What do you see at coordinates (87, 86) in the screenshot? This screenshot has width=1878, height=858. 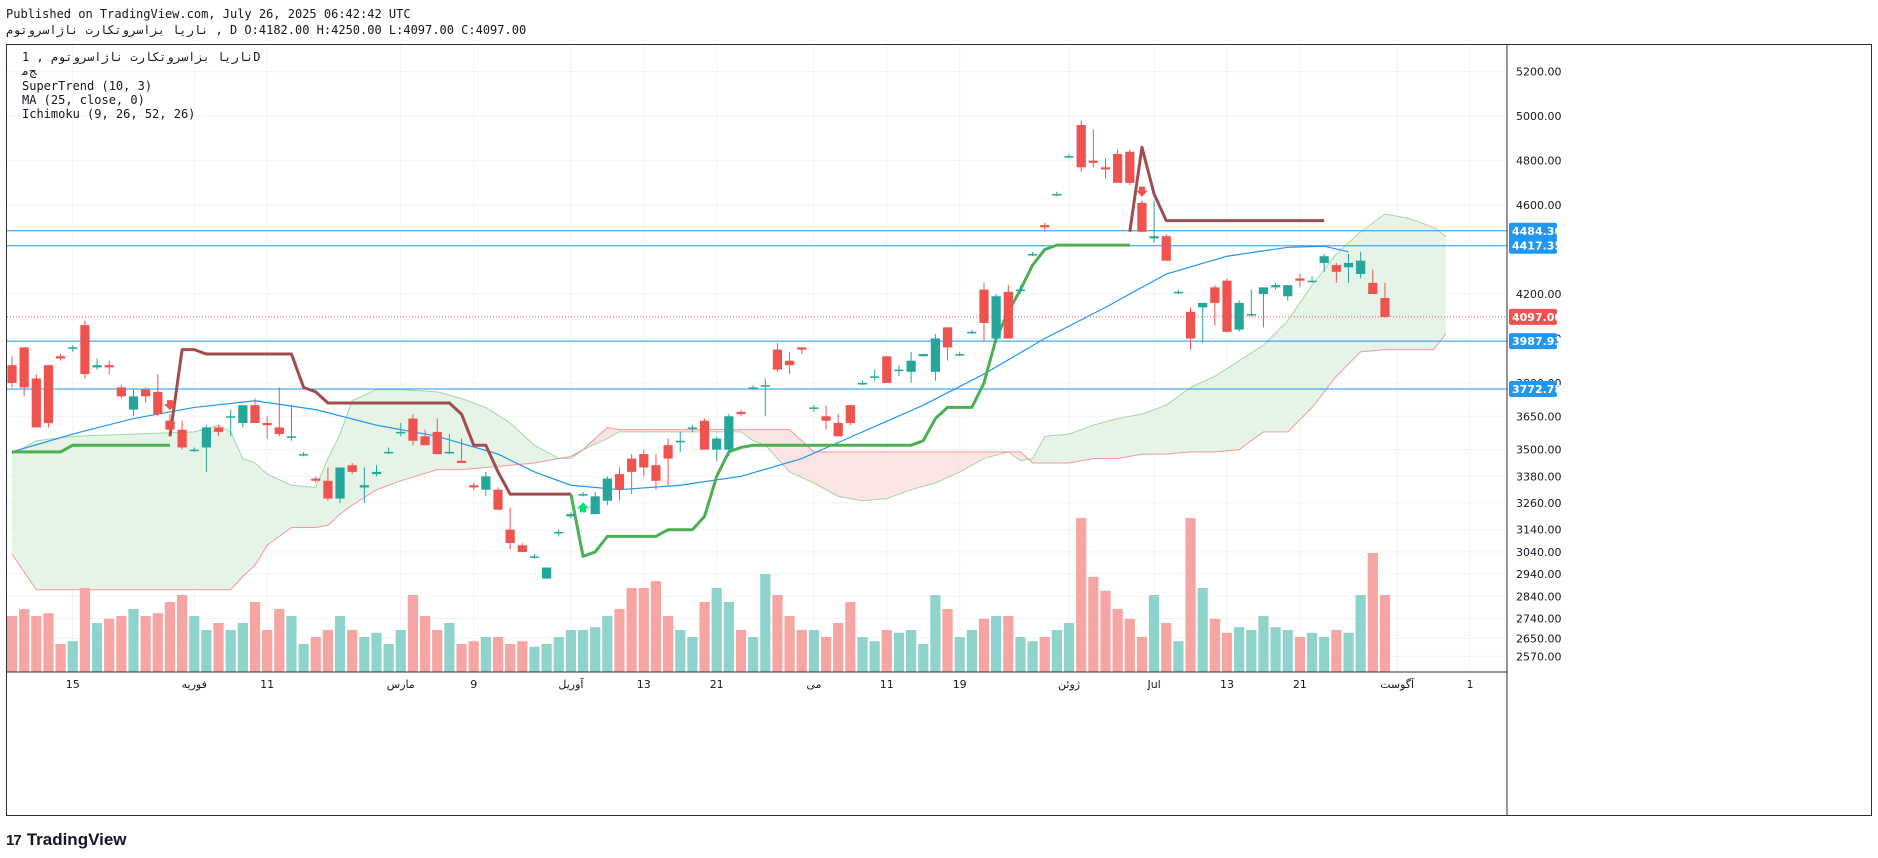 I see `legend-supertrend: SuperTrend (10, 3)` at bounding box center [87, 86].